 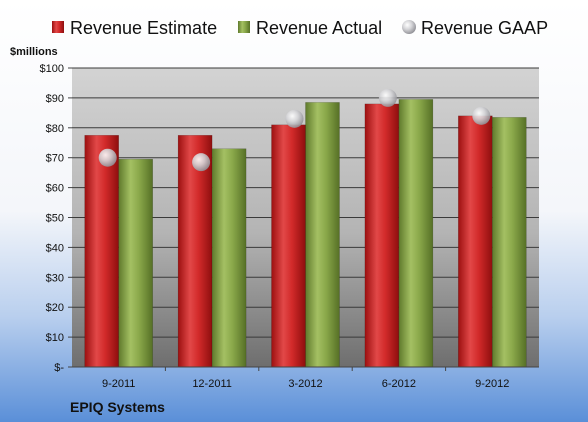 I want to click on company-name: EPIQ Systems, so click(x=117, y=407).